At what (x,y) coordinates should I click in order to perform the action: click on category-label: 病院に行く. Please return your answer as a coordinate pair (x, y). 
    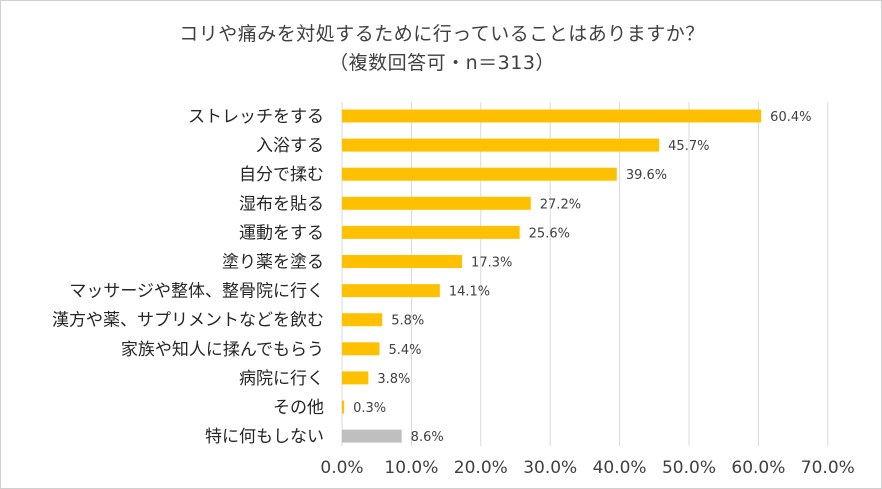
    Looking at the image, I should click on (281, 379).